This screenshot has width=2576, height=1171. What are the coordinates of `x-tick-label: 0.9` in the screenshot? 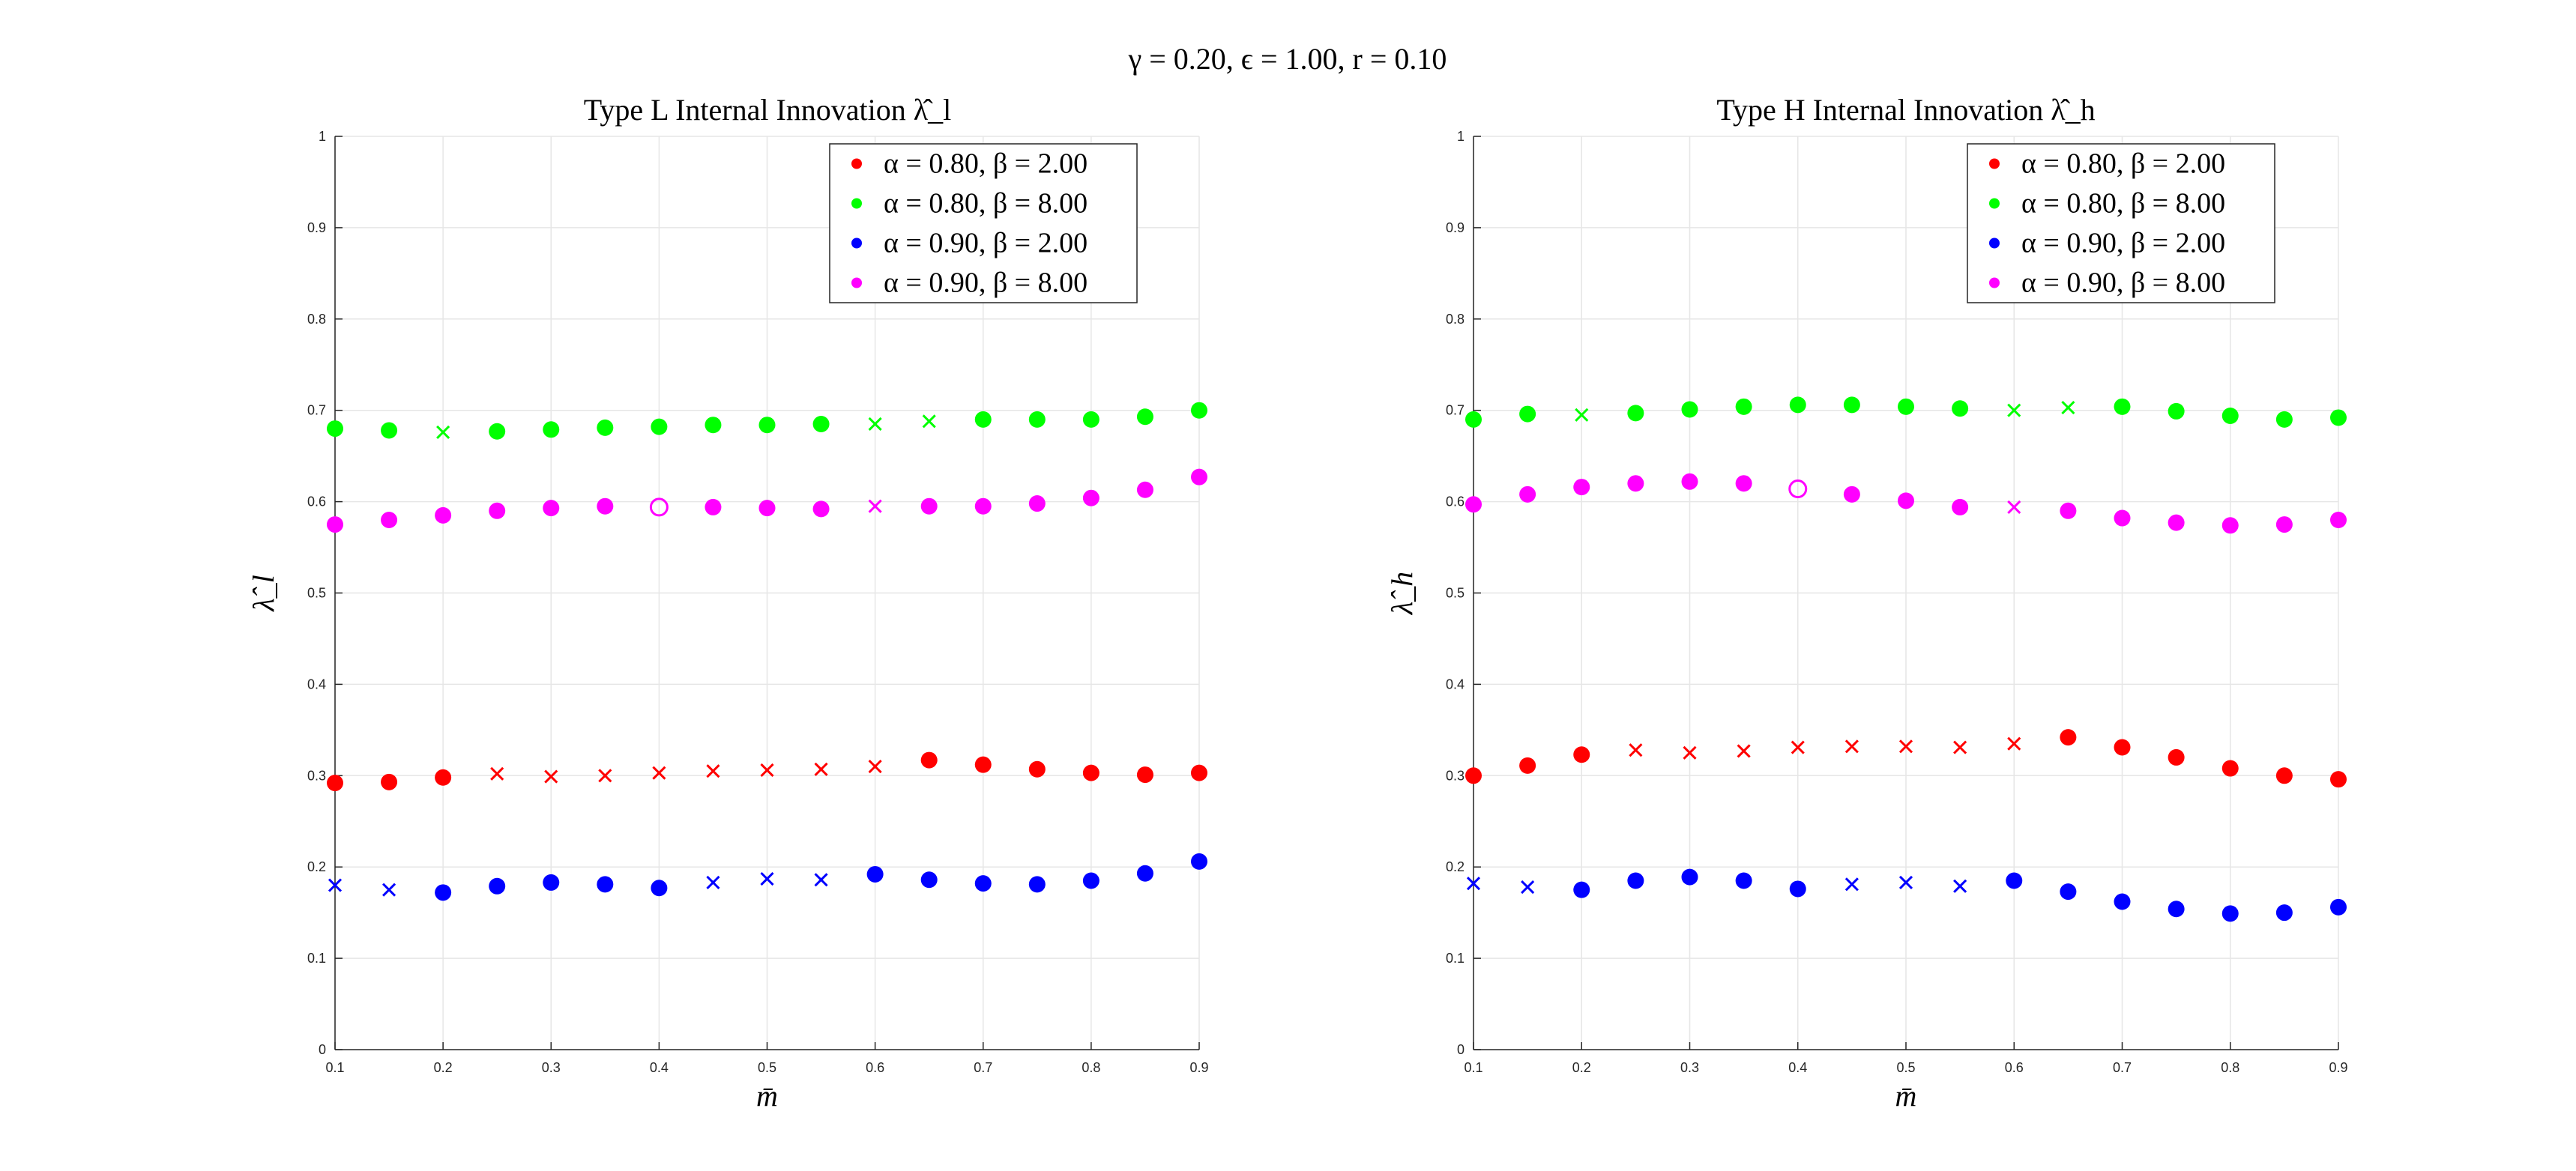 It's located at (2338, 1067).